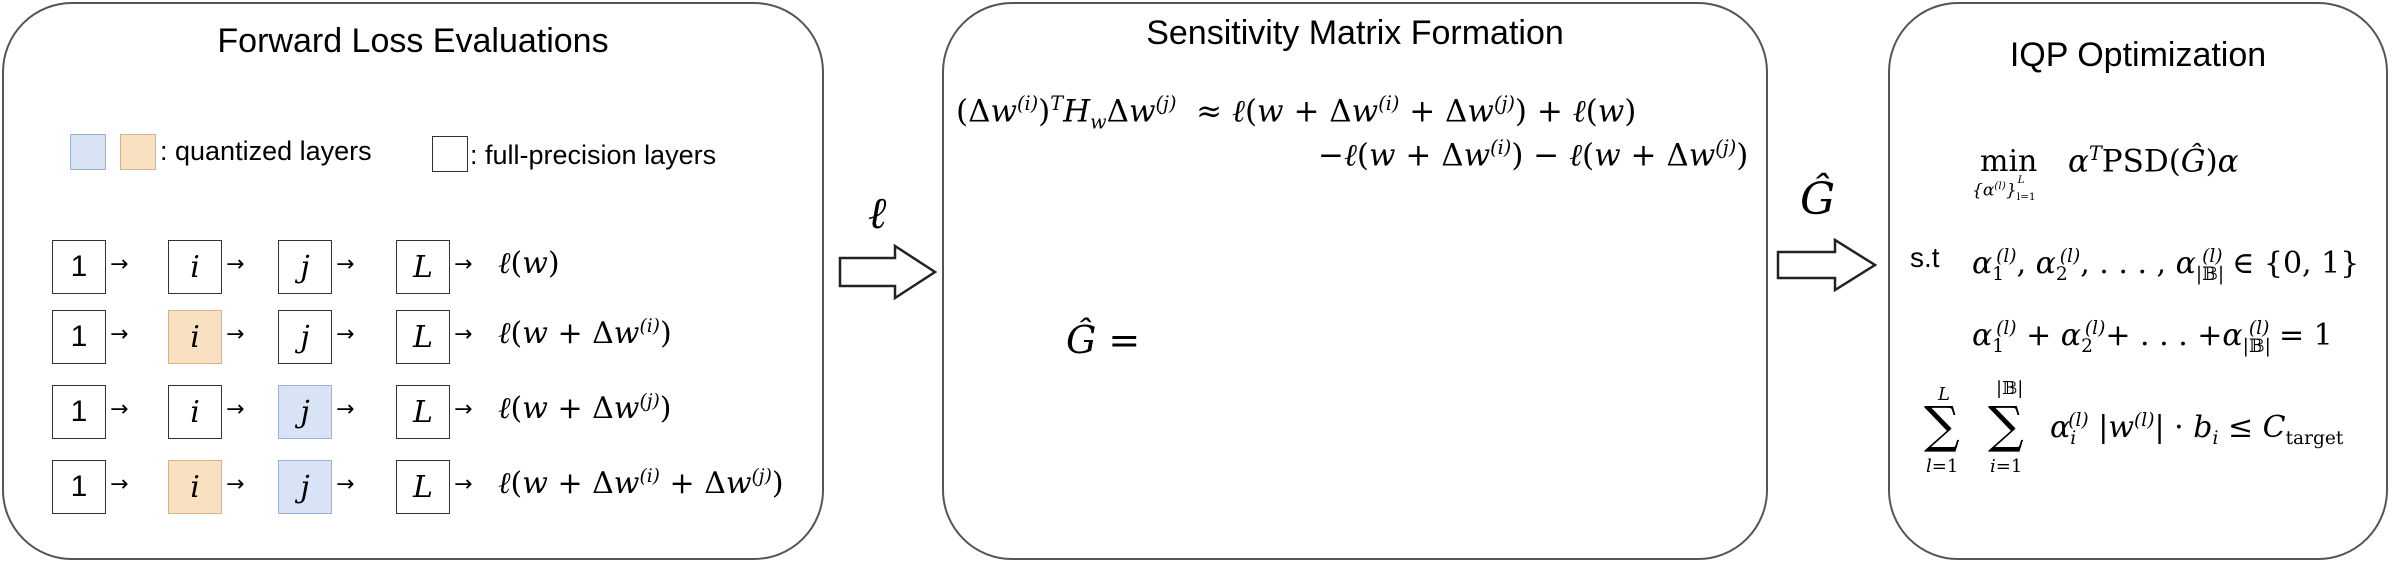  Describe the element at coordinates (2004, 189) in the screenshot. I see `iqp-min-subscript: {α(l)}l=1L` at that location.